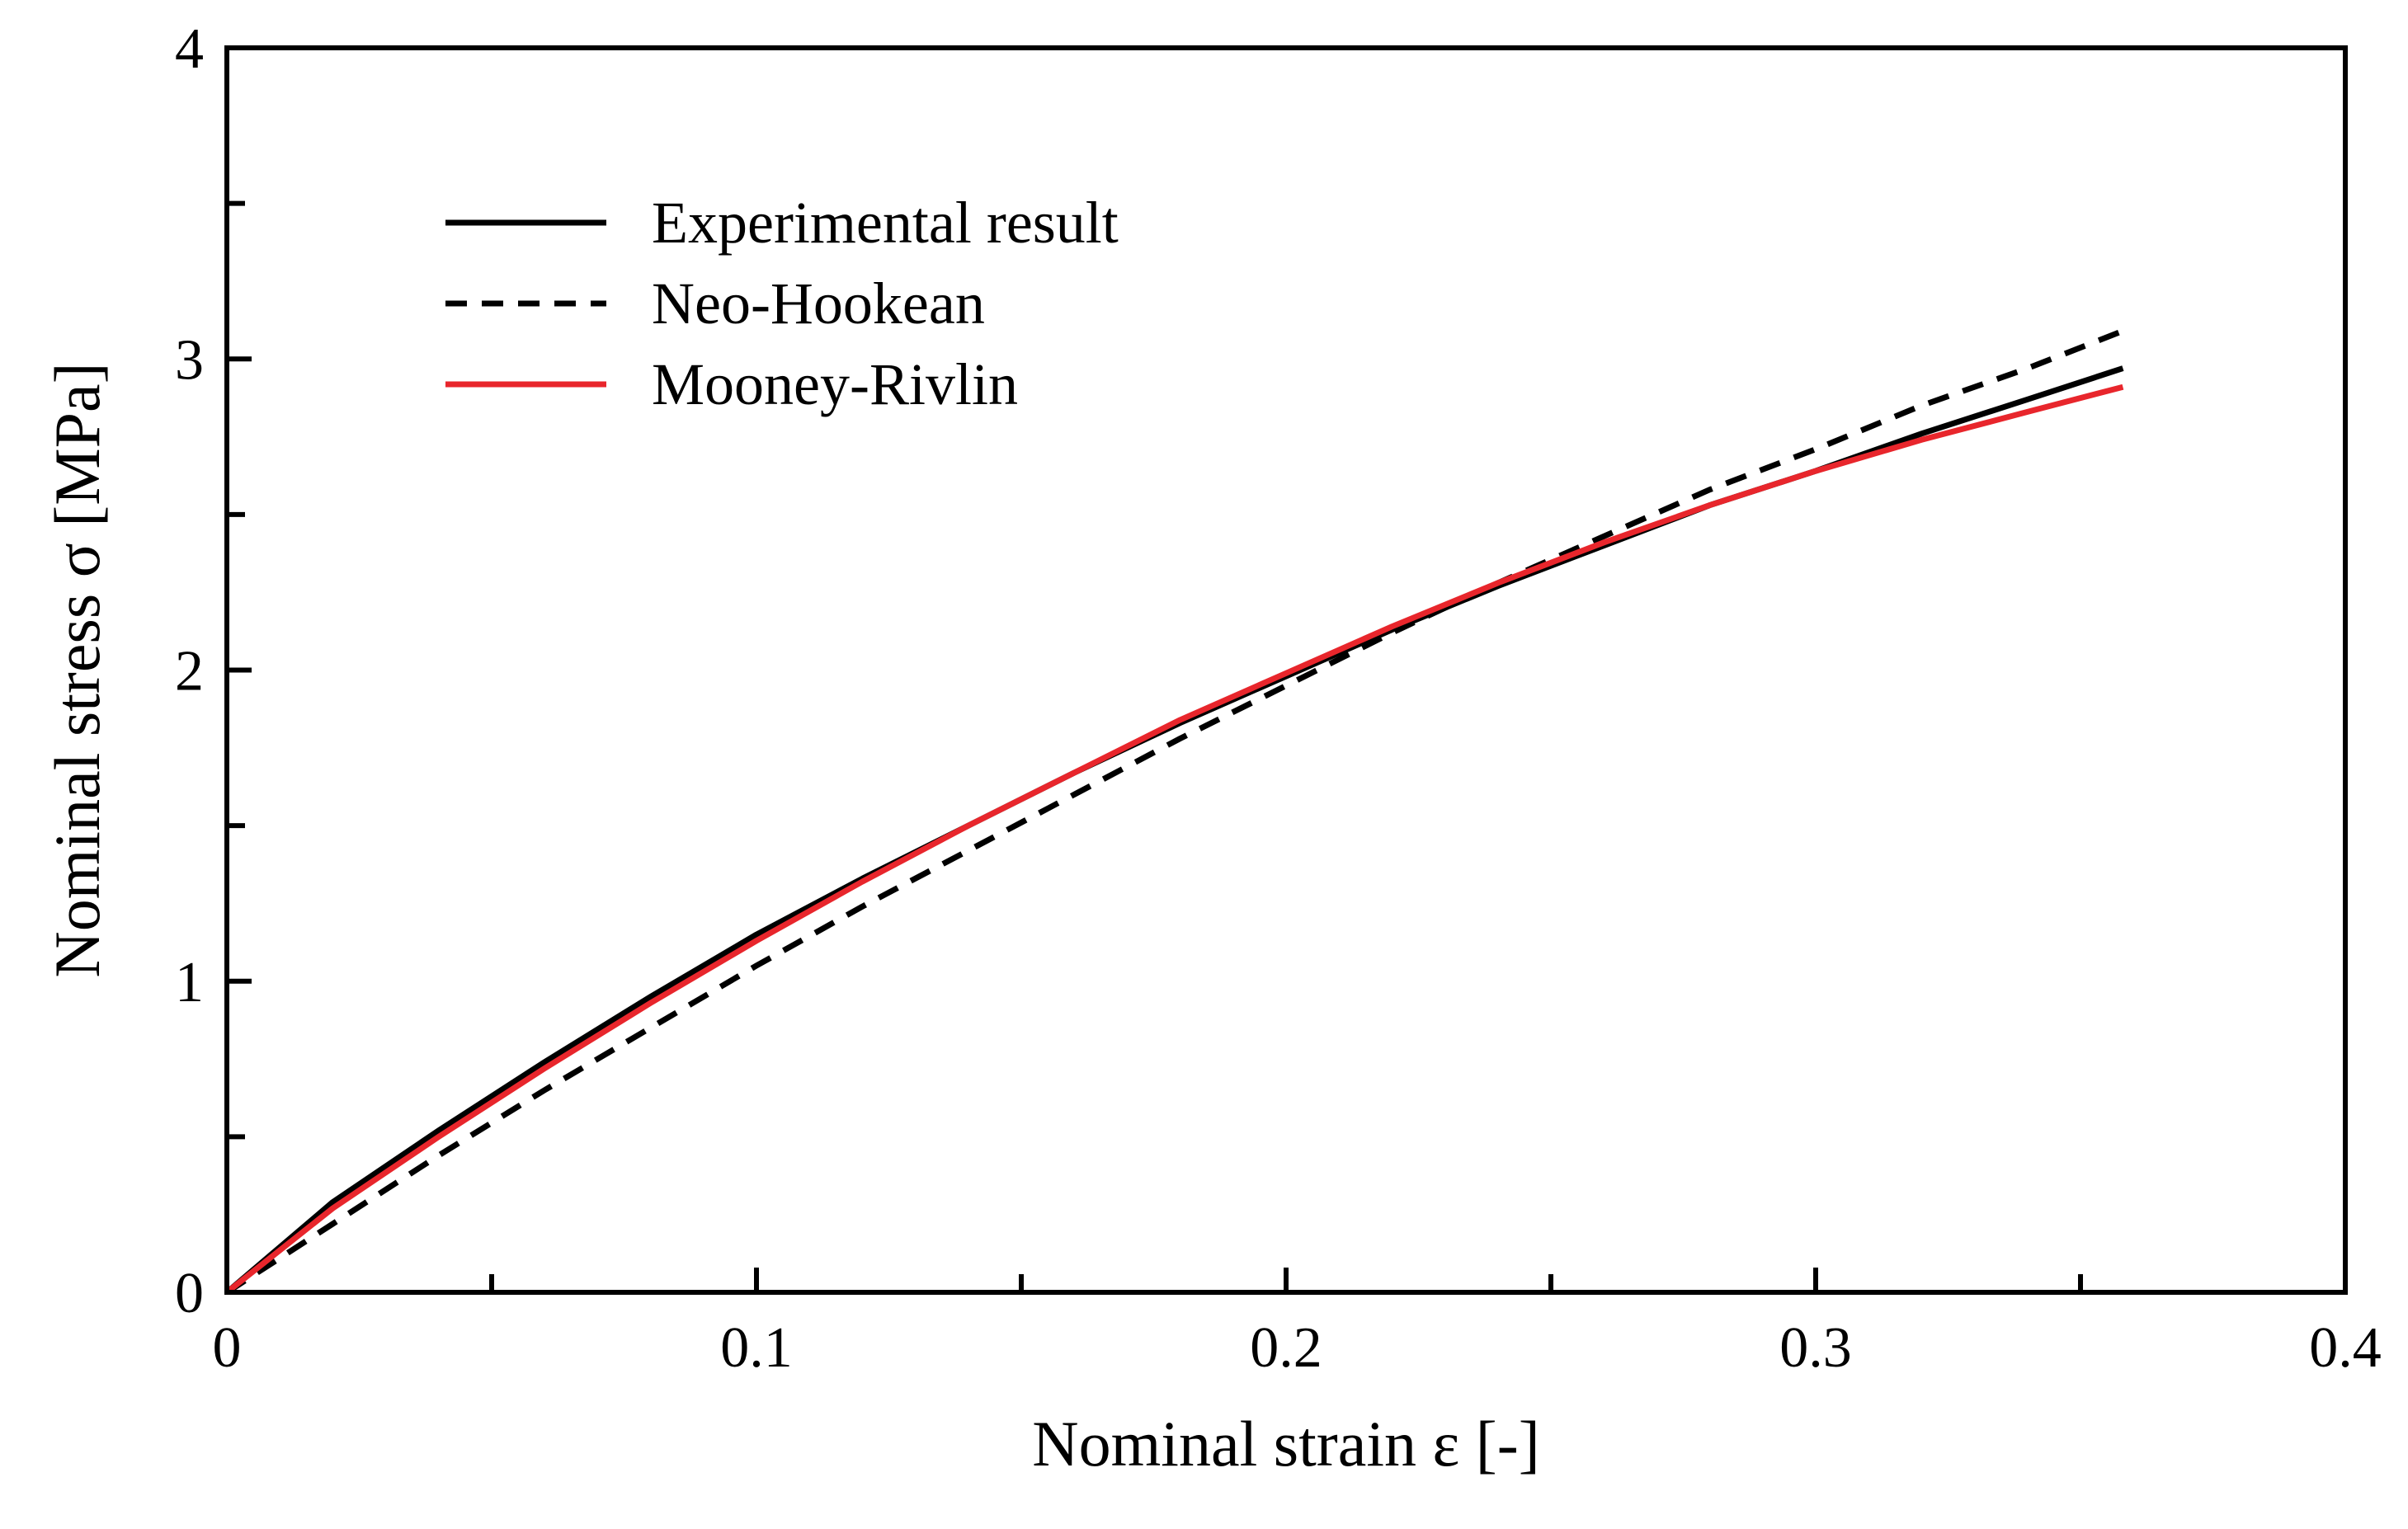 Image resolution: width=2408 pixels, height=1529 pixels. I want to click on x-axis-label: Nominal strain ε [-], so click(1285, 1444).